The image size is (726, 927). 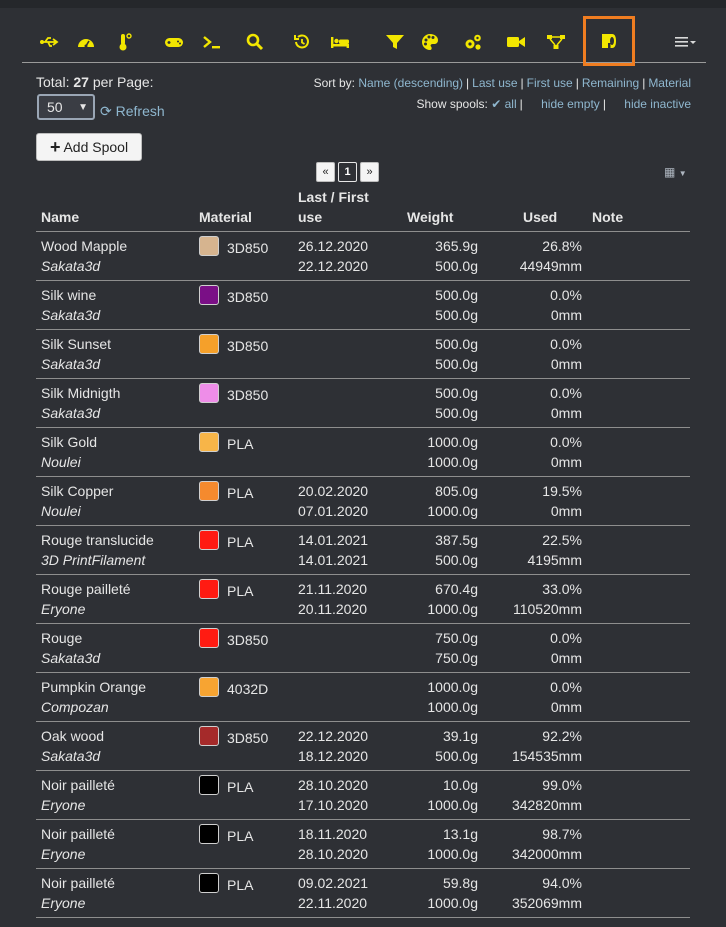 I want to click on tab-thermometer, so click(x=125, y=42).